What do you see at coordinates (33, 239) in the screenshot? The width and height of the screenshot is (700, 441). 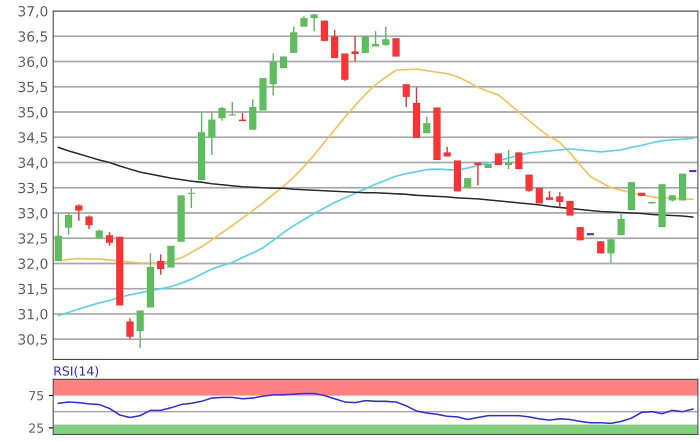 I see `y-tick-label: 32,5` at bounding box center [33, 239].